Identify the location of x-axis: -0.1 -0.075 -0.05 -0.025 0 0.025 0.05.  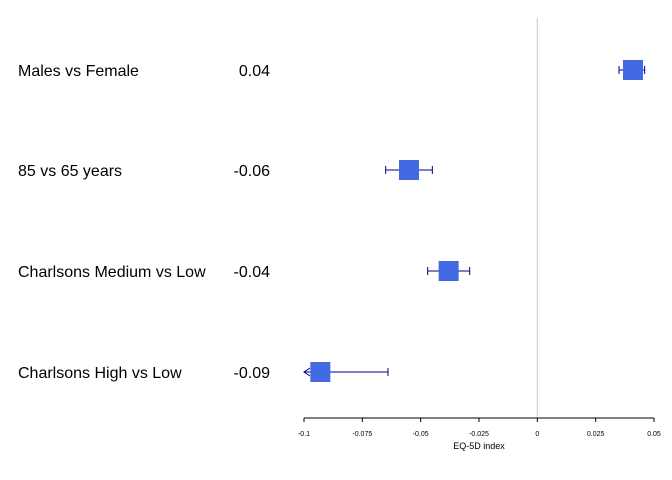
(479, 427).